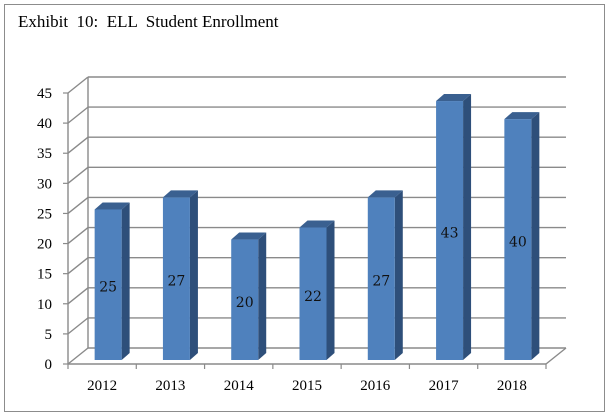  What do you see at coordinates (44, 154) in the screenshot?
I see `y-tick-label: 35` at bounding box center [44, 154].